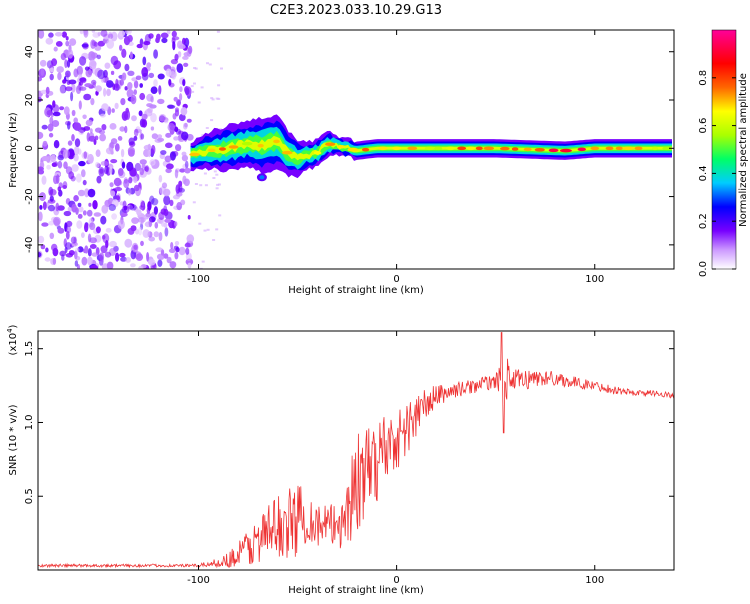  Describe the element at coordinates (743, 150) in the screenshot. I see `colorbar-label: Normalized spectral amplitude` at that location.